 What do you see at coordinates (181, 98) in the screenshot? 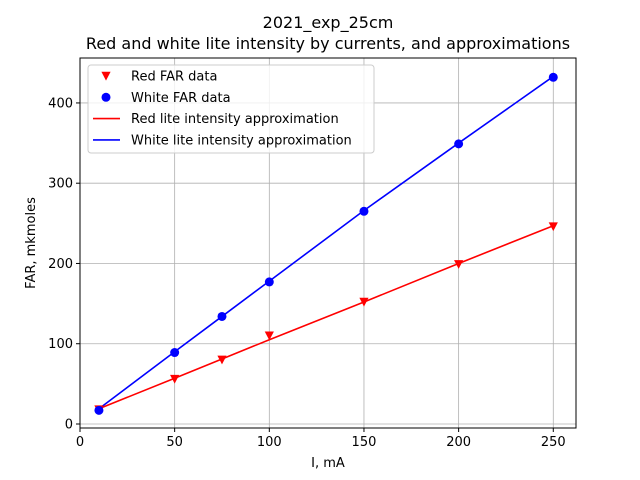
I see `legend-label: White FAR data` at bounding box center [181, 98].